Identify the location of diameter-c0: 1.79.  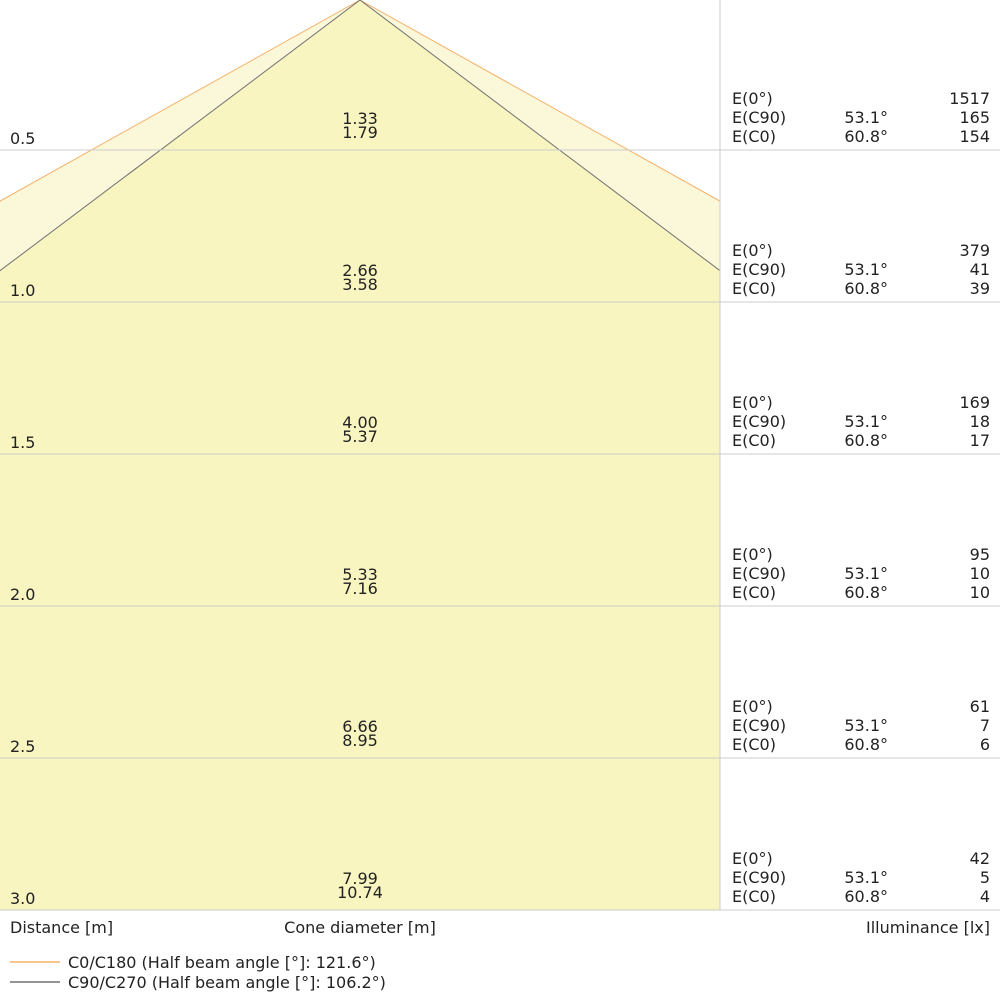
(360, 132).